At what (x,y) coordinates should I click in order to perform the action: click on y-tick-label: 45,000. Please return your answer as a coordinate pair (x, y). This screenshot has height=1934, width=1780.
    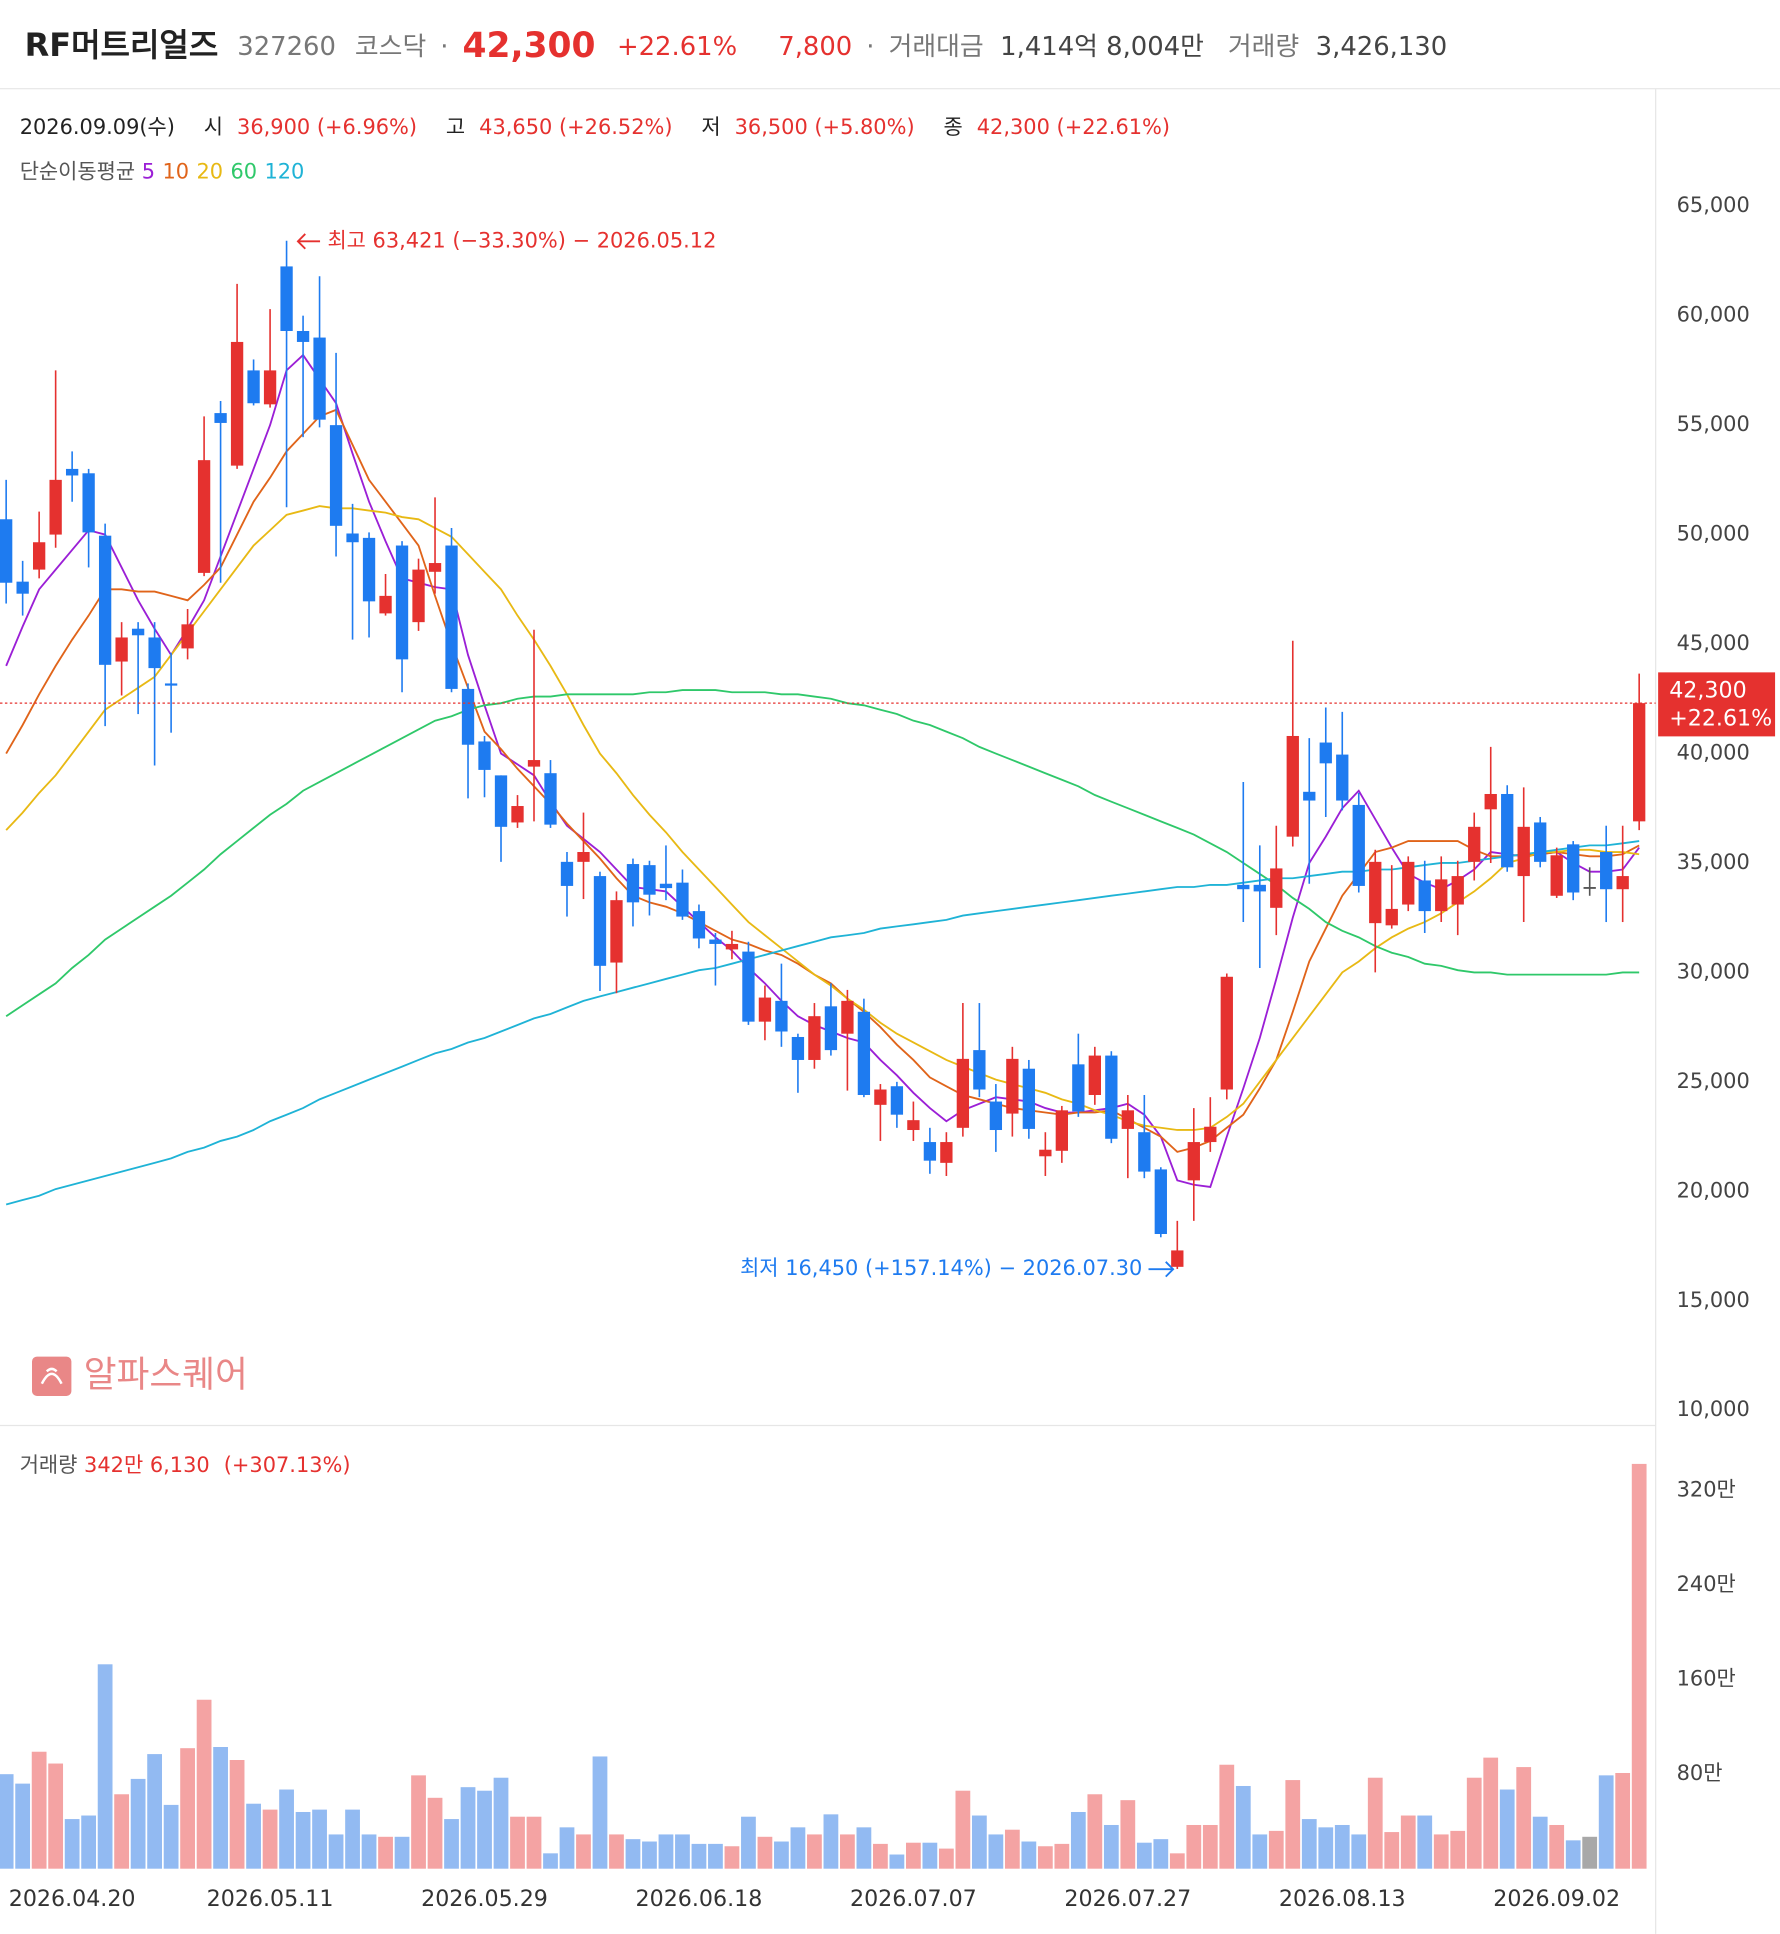
    Looking at the image, I should click on (1713, 643).